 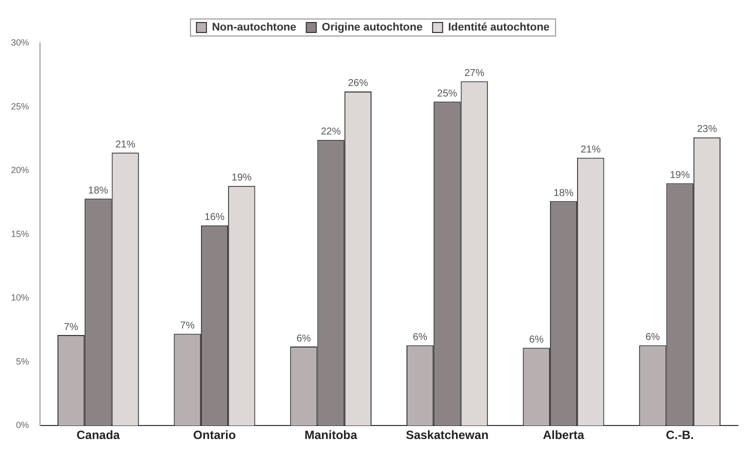 I want to click on y-tick-label: 10%, so click(x=20, y=297).